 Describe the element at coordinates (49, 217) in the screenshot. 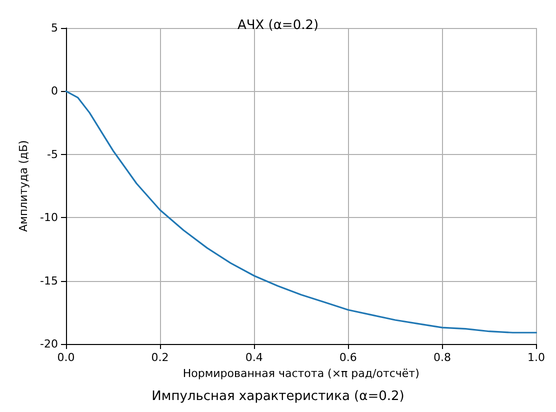

I see `y-tick-label: -10` at that location.